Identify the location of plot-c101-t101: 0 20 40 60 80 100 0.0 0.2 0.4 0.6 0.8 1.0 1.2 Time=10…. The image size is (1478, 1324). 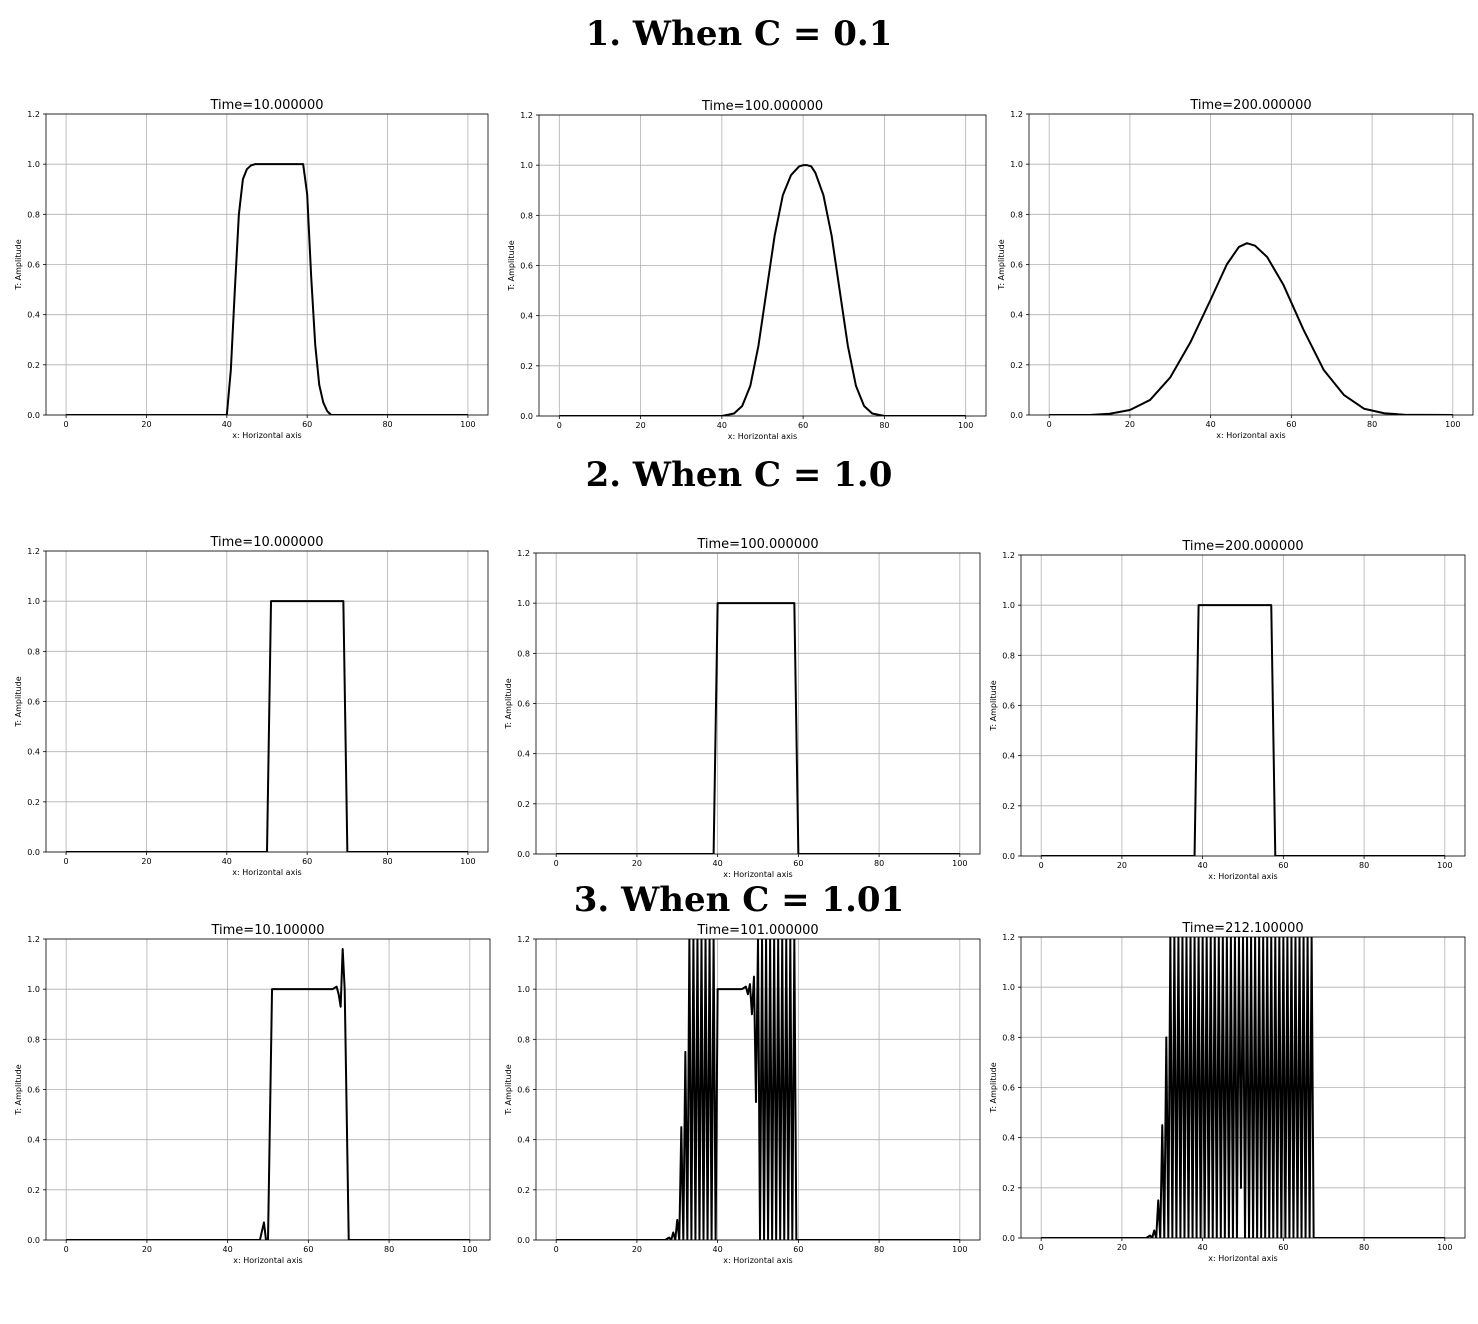
(742, 1094).